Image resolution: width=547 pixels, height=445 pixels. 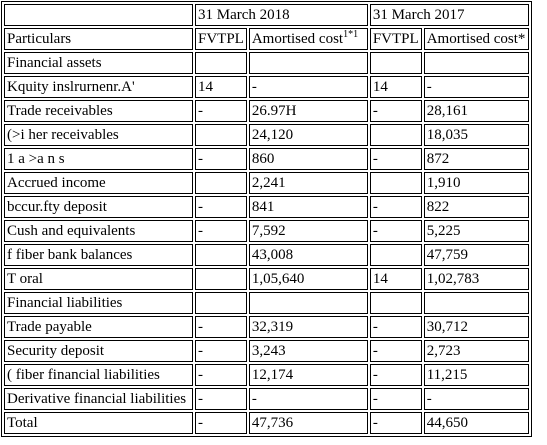 What do you see at coordinates (308, 327) in the screenshot?
I see `amortised-2018-cell: 32,319` at bounding box center [308, 327].